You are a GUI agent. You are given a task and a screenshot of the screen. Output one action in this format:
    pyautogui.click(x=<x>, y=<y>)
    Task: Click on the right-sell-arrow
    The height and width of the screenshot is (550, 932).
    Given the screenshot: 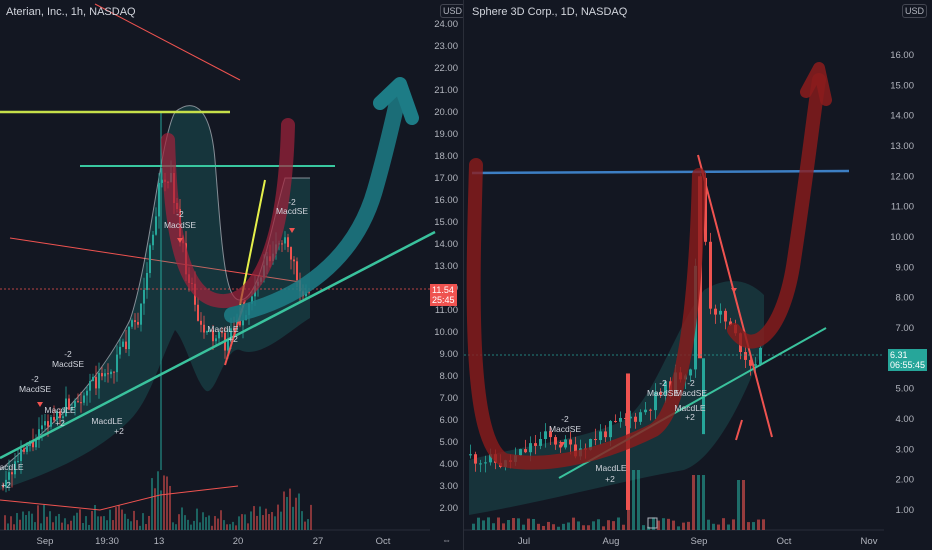 What is the action you would take?
    pyautogui.click(x=734, y=290)
    